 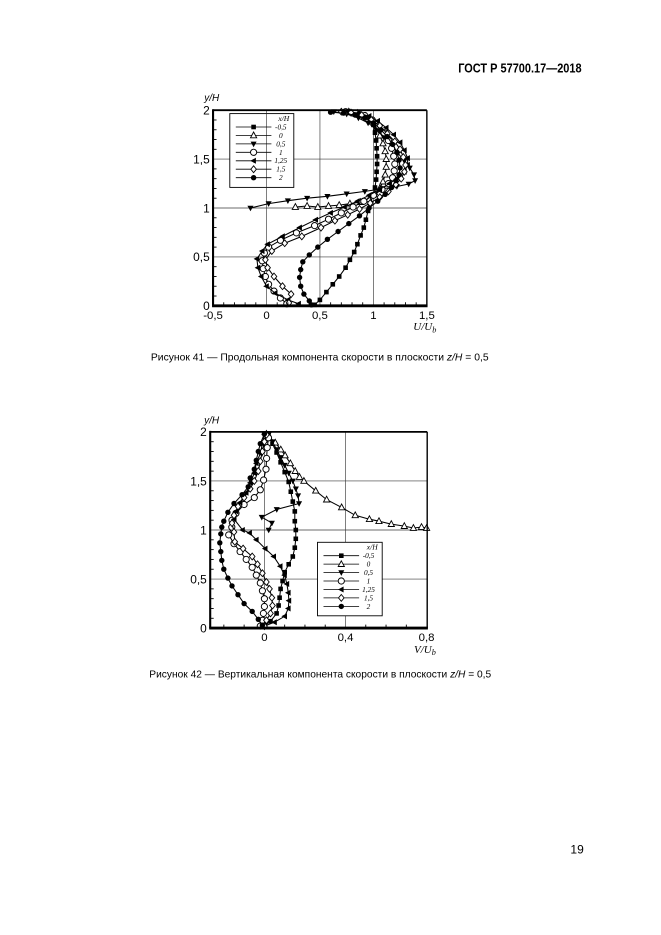 What do you see at coordinates (577, 850) in the screenshot?
I see `svg-text: 19` at bounding box center [577, 850].